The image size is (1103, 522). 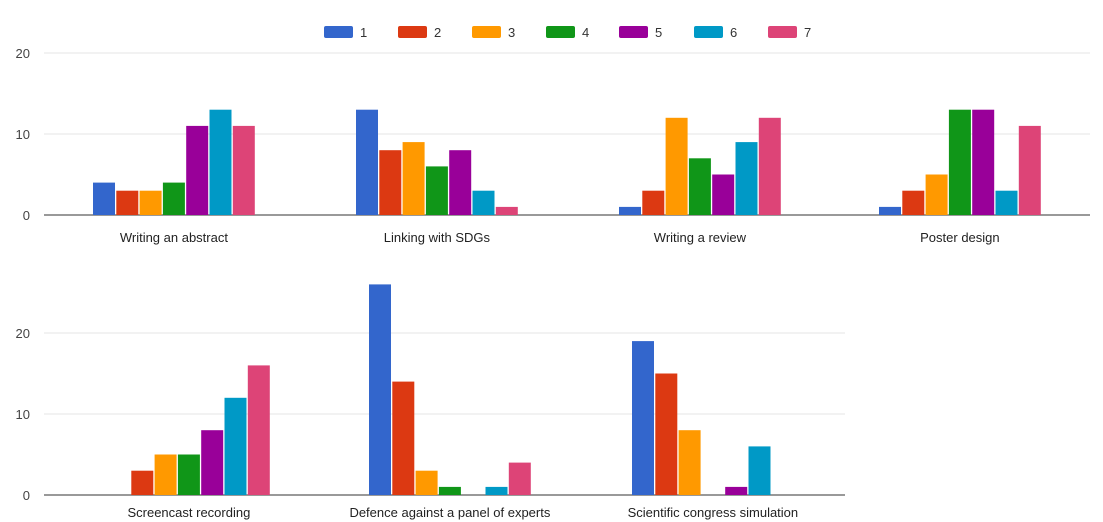 I want to click on y-tick-row1-20: 20, so click(x=23, y=53).